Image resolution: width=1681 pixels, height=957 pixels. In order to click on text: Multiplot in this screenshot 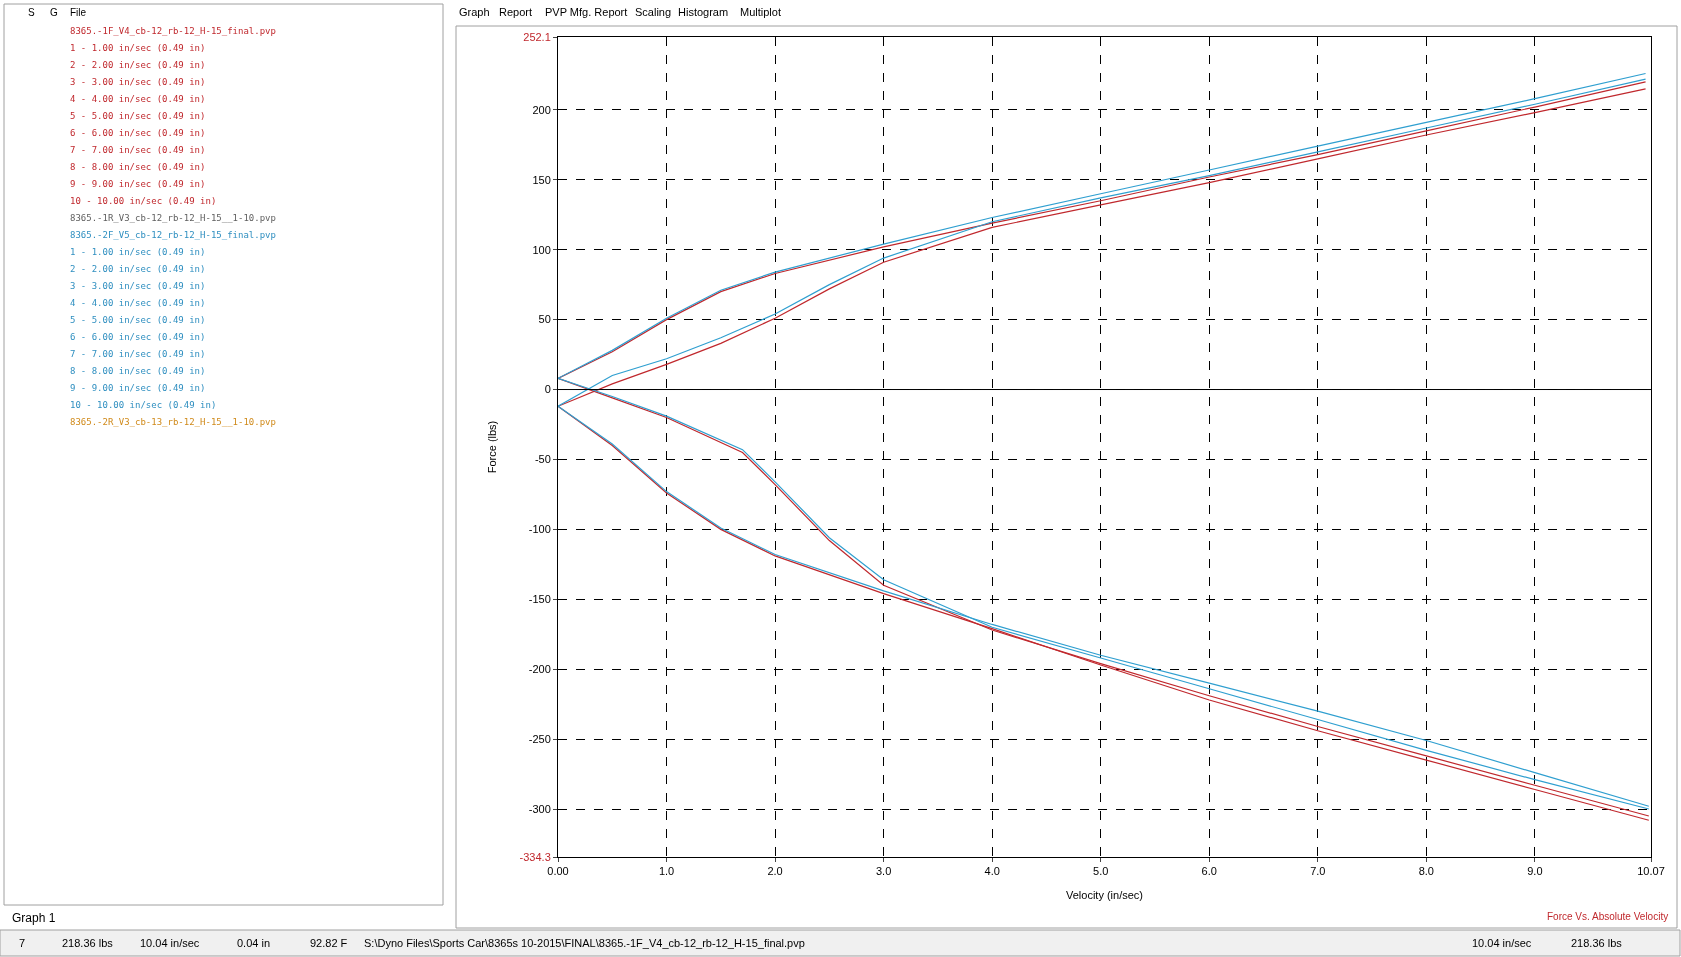, I will do `click(760, 12)`.